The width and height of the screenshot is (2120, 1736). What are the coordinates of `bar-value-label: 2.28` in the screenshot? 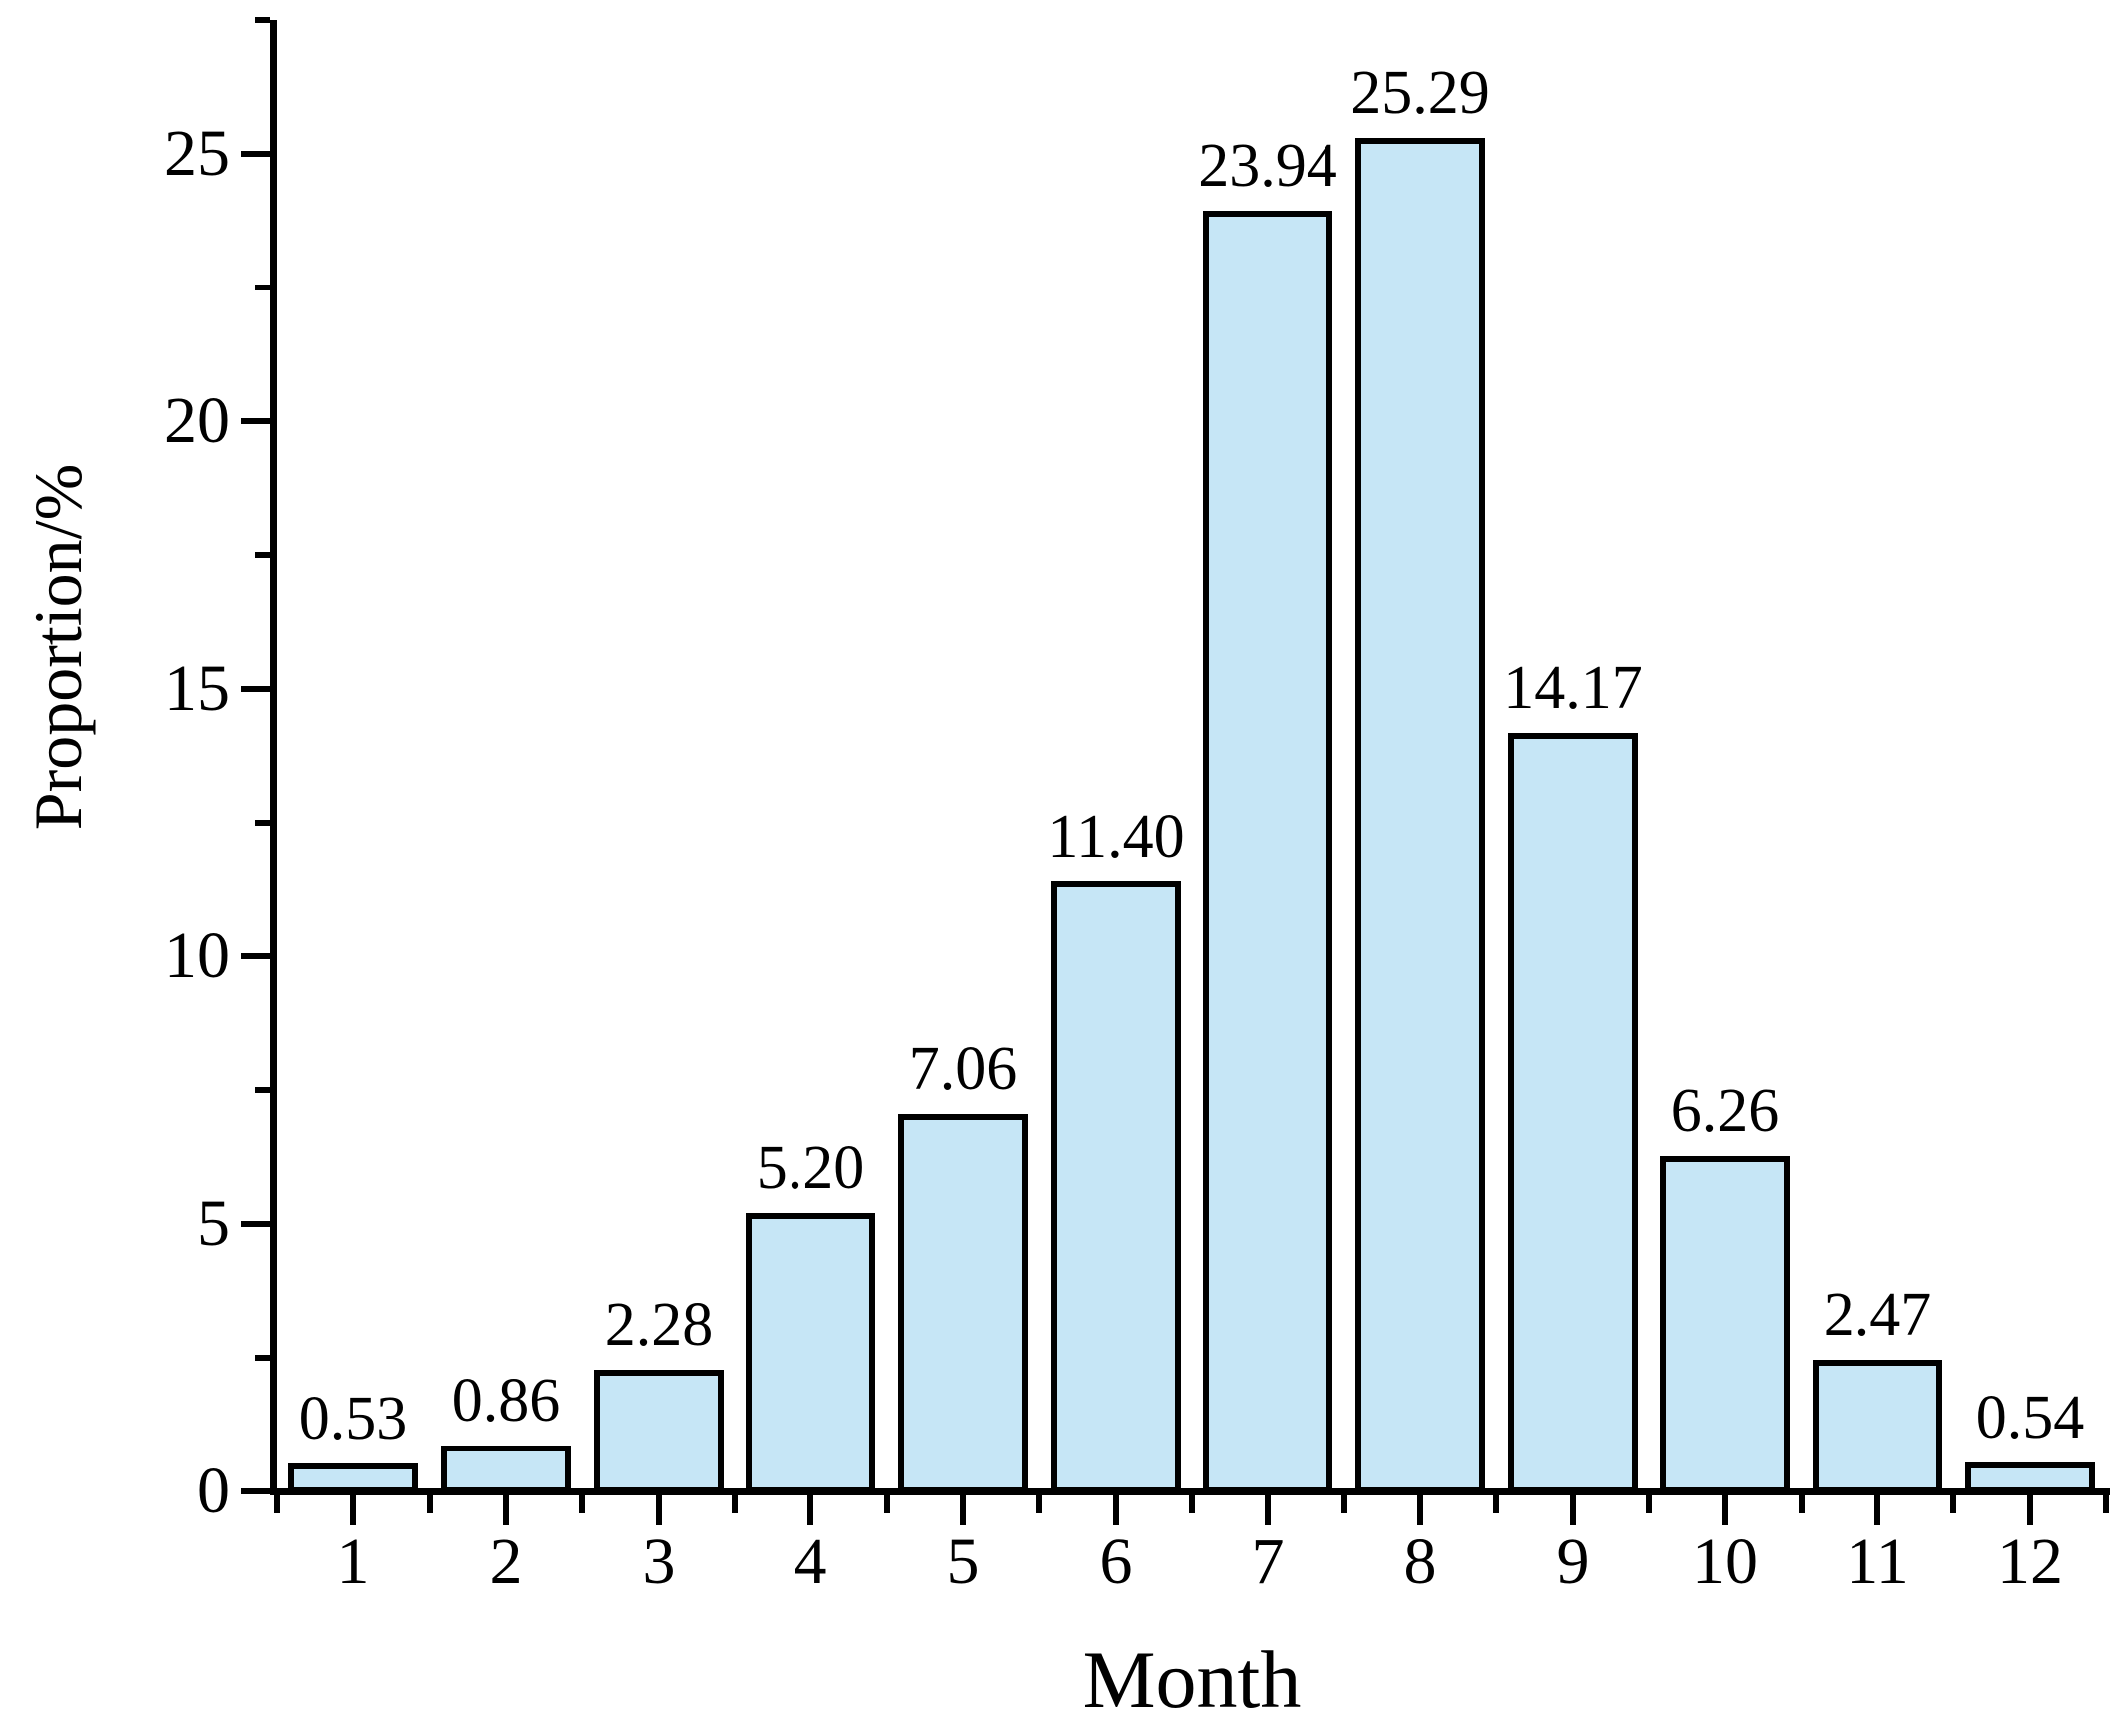 It's located at (659, 1325).